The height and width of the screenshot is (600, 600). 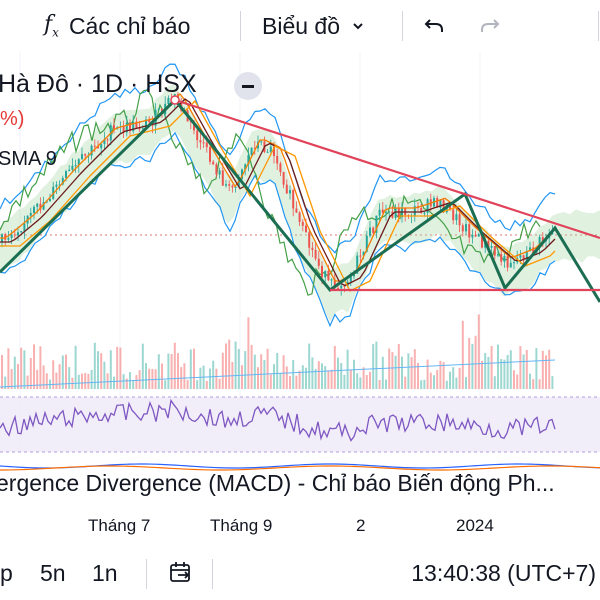 I want to click on time-axis: Tháng 7 Tháng 9 2 2024, so click(x=300, y=526).